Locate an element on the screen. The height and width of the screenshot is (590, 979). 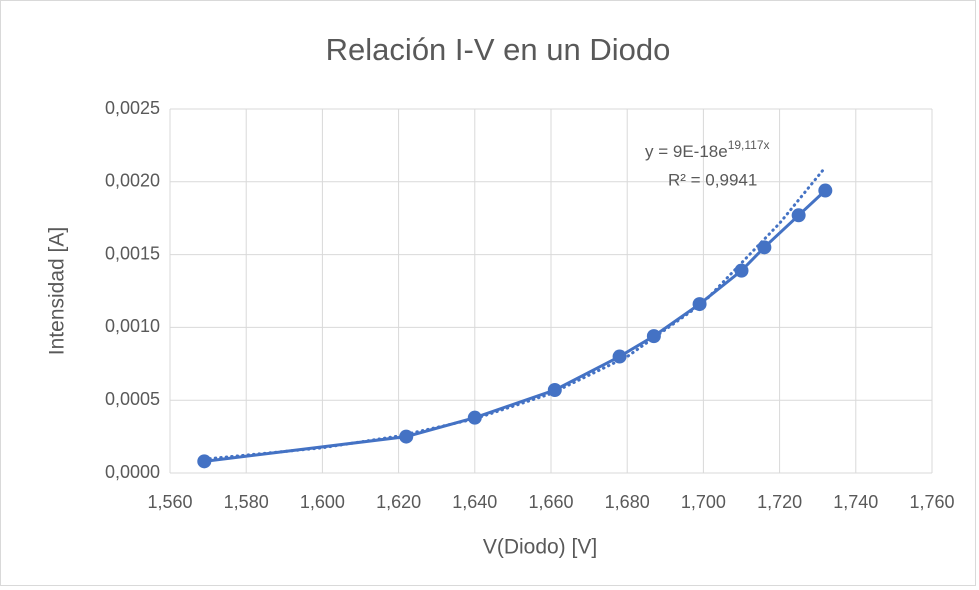
y-axis-label: Intensidad [A] is located at coordinates (57, 291).